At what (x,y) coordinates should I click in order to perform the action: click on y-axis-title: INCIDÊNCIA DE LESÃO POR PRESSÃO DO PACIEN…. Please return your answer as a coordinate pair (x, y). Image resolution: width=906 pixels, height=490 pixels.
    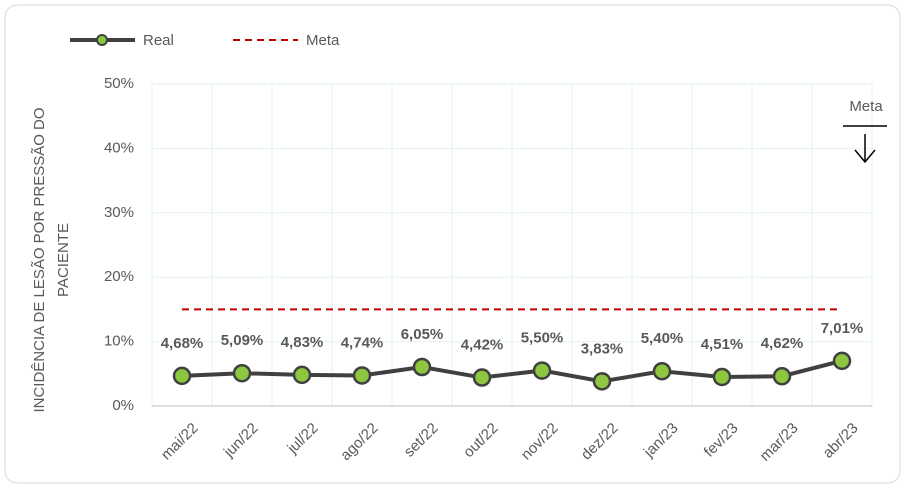
    Looking at the image, I should click on (51, 259).